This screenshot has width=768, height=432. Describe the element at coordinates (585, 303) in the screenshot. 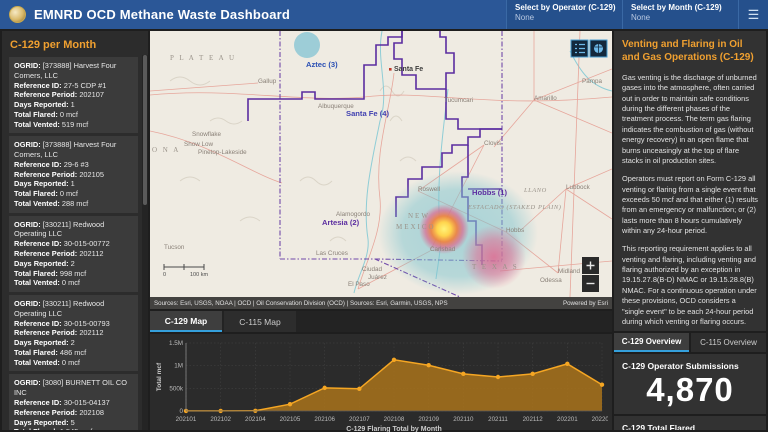

I see `powered-by-esri: Powered by Esri` at that location.